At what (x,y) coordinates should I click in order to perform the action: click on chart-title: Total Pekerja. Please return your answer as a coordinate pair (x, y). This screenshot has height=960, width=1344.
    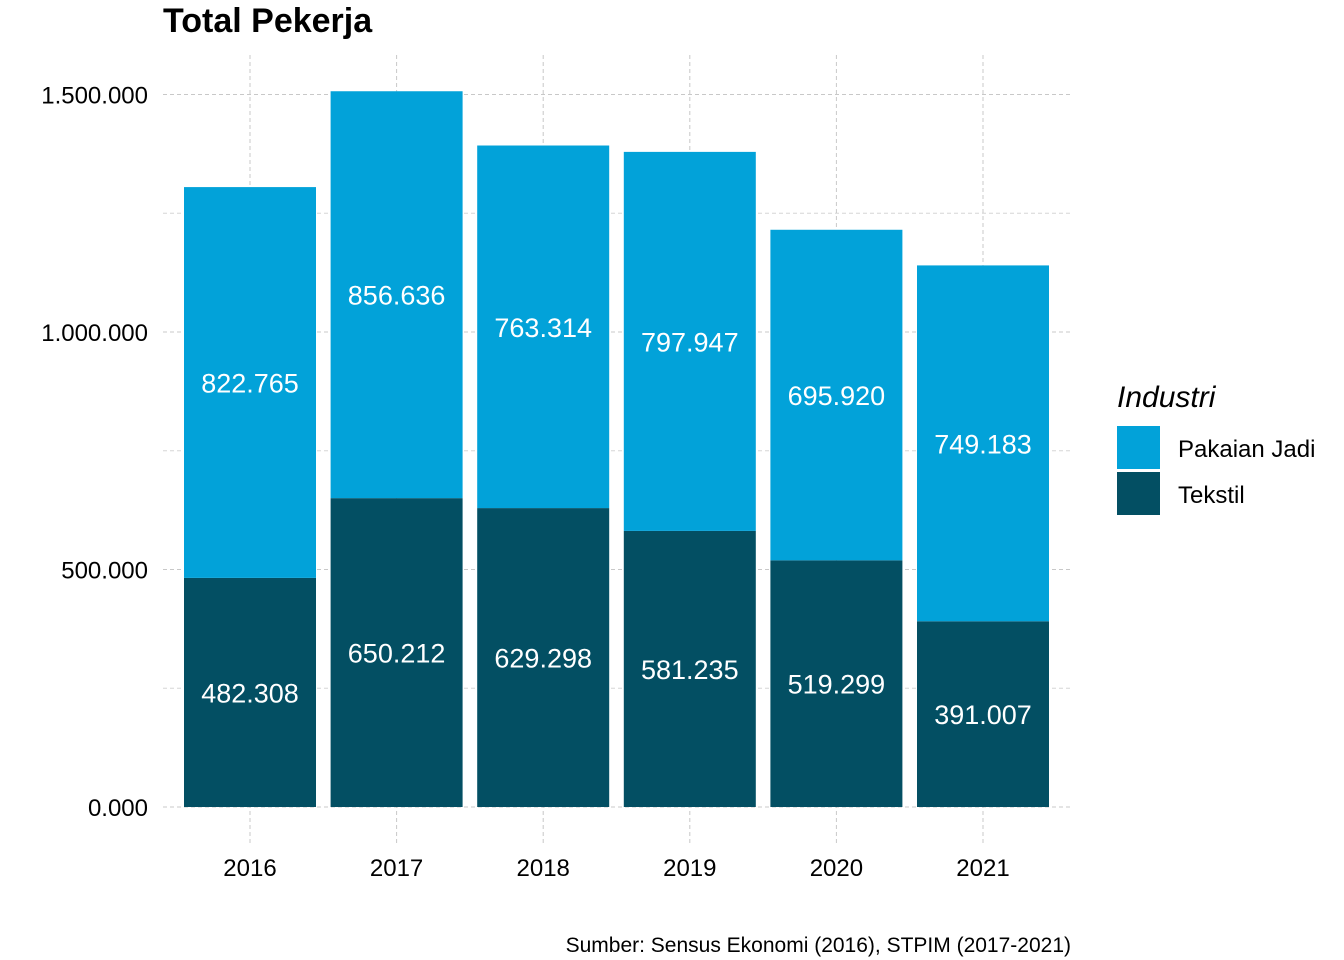
    Looking at the image, I should click on (268, 21).